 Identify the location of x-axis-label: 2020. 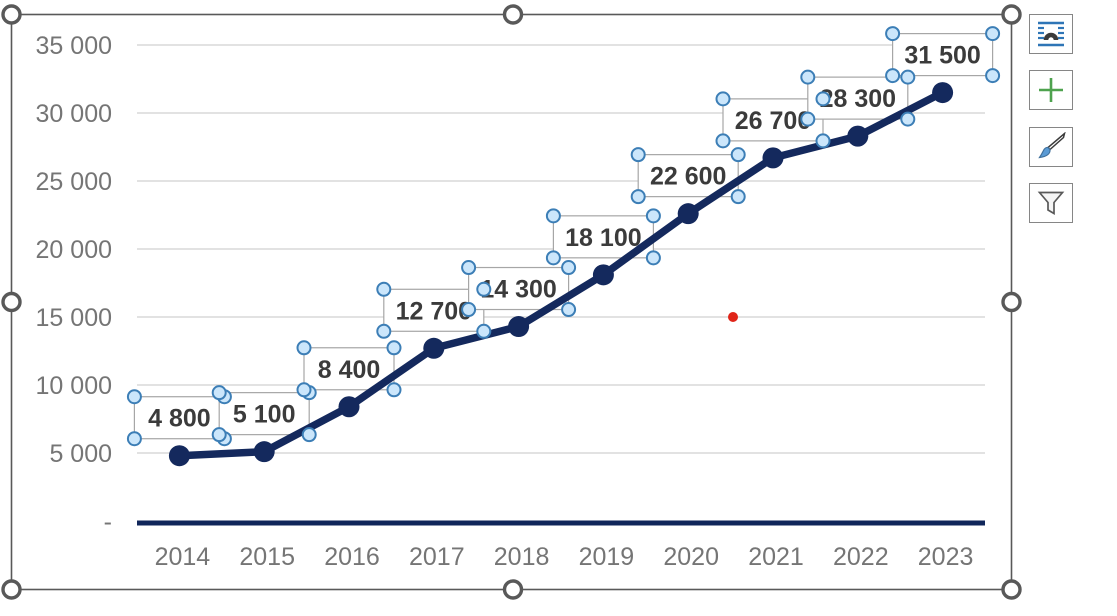
(691, 557).